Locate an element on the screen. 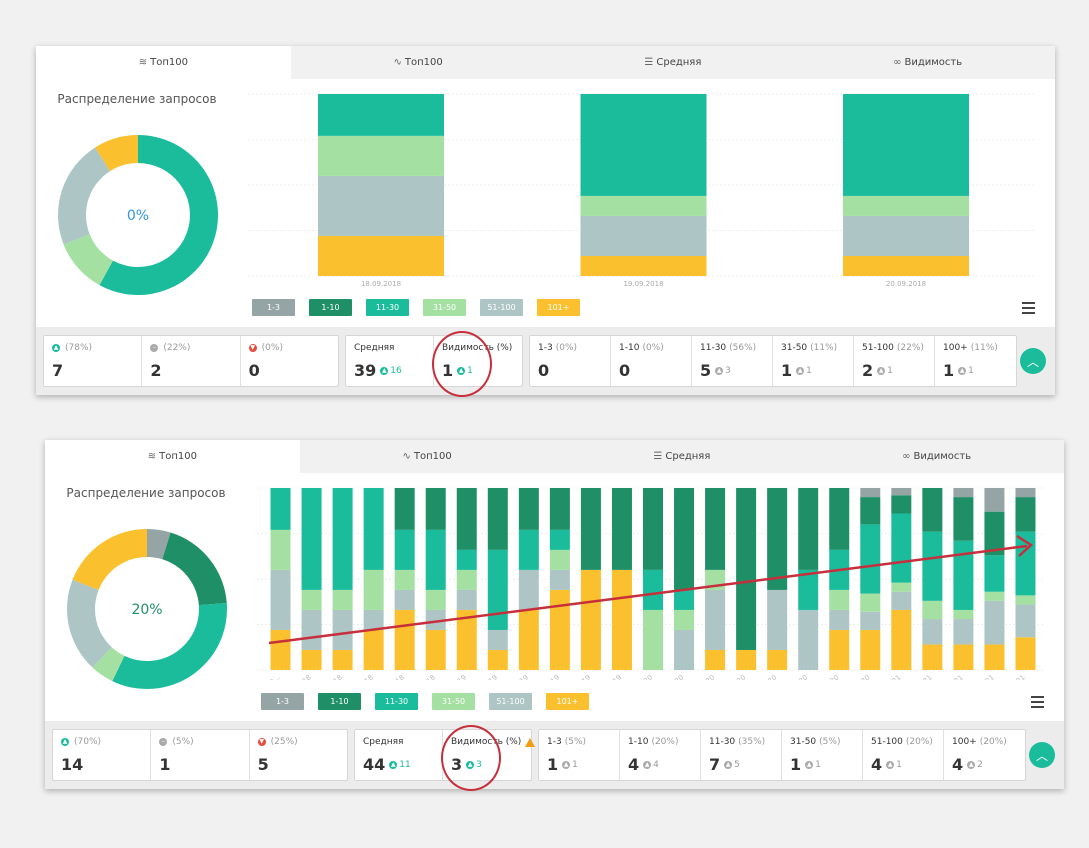  tab-0: ≋ Топ100 is located at coordinates (172, 456).